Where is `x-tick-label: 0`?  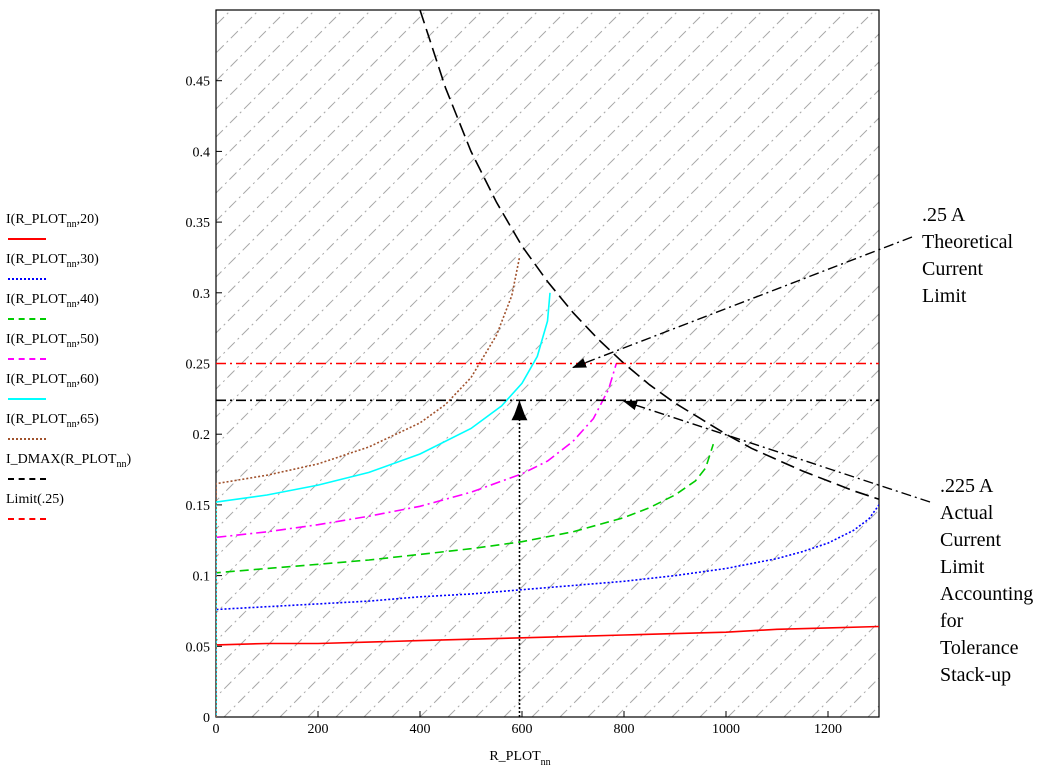
x-tick-label: 0 is located at coordinates (216, 729).